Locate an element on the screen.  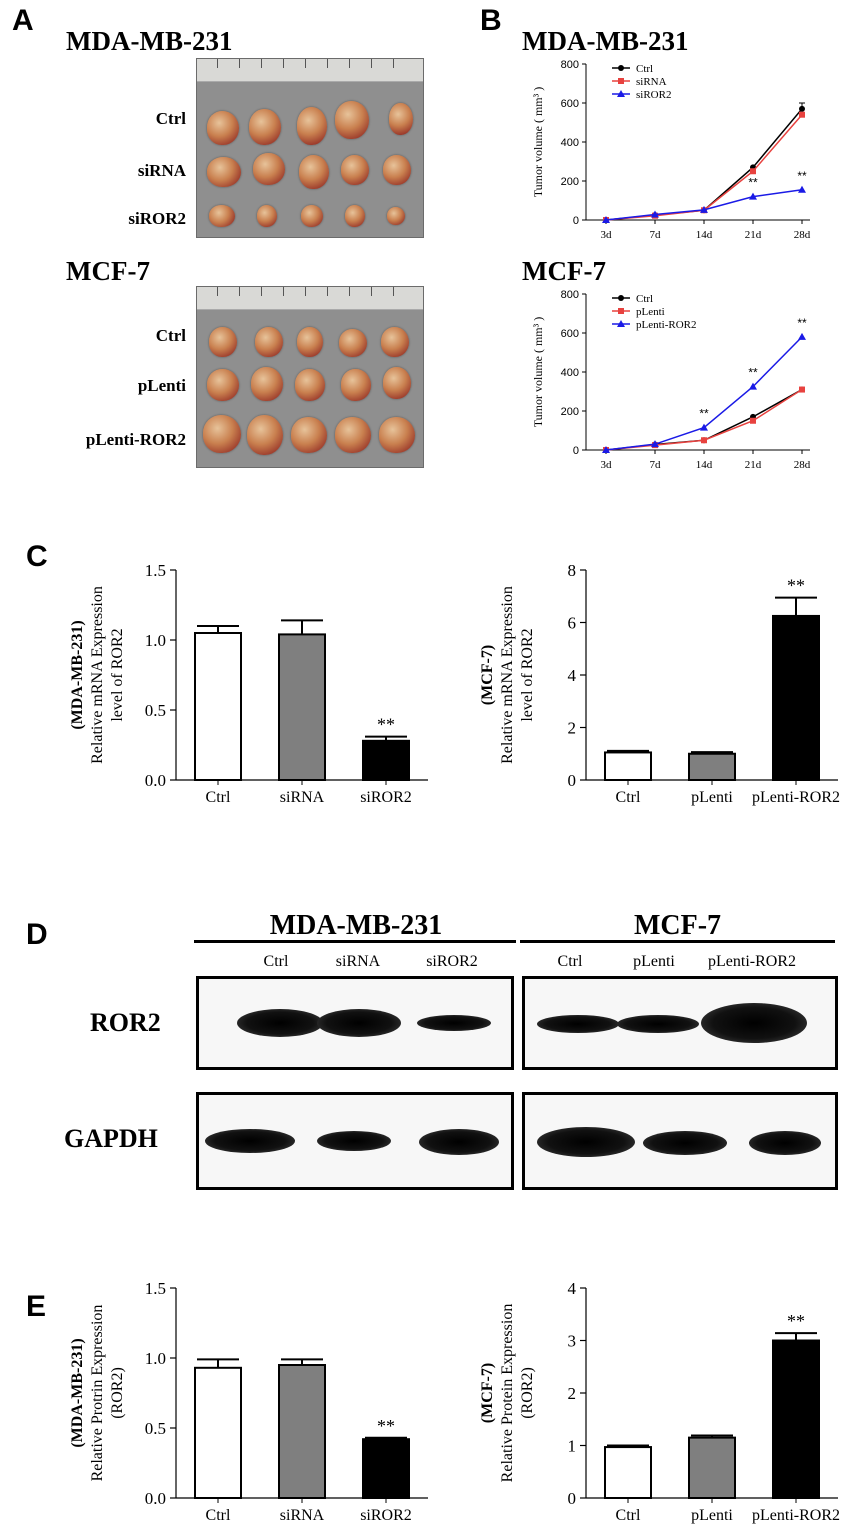
x-tick-label: 14d is located at coordinates (704, 235).